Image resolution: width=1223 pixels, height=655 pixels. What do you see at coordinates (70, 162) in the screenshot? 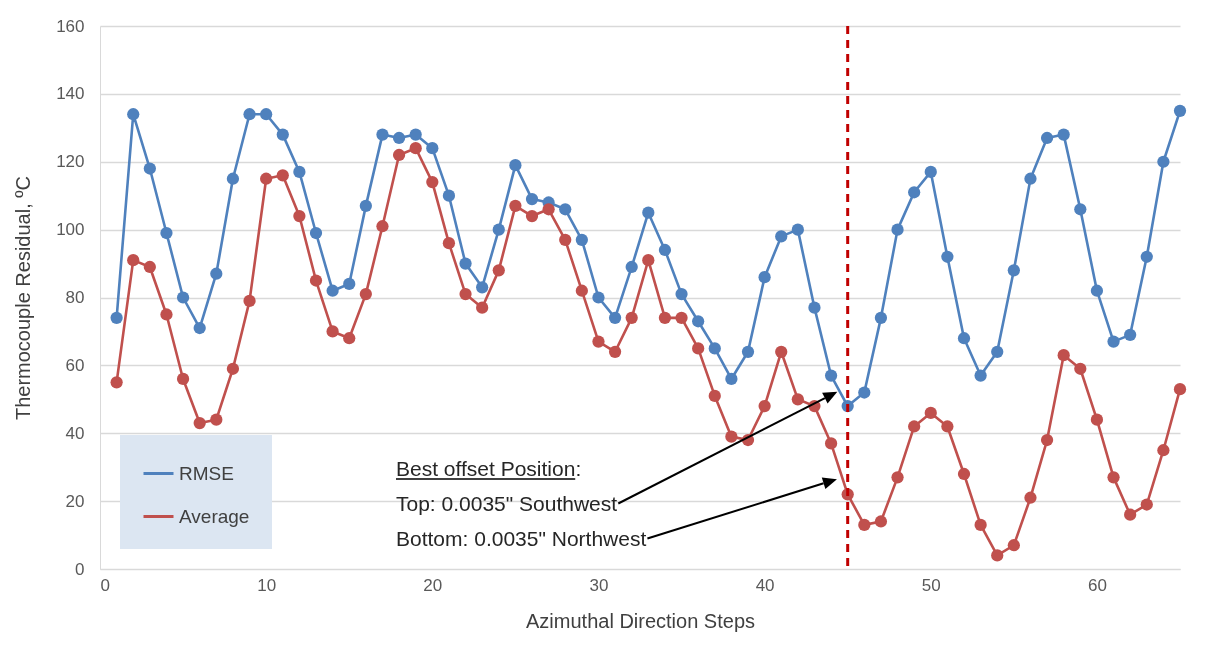
I see `y-tick-label: 120` at bounding box center [70, 162].